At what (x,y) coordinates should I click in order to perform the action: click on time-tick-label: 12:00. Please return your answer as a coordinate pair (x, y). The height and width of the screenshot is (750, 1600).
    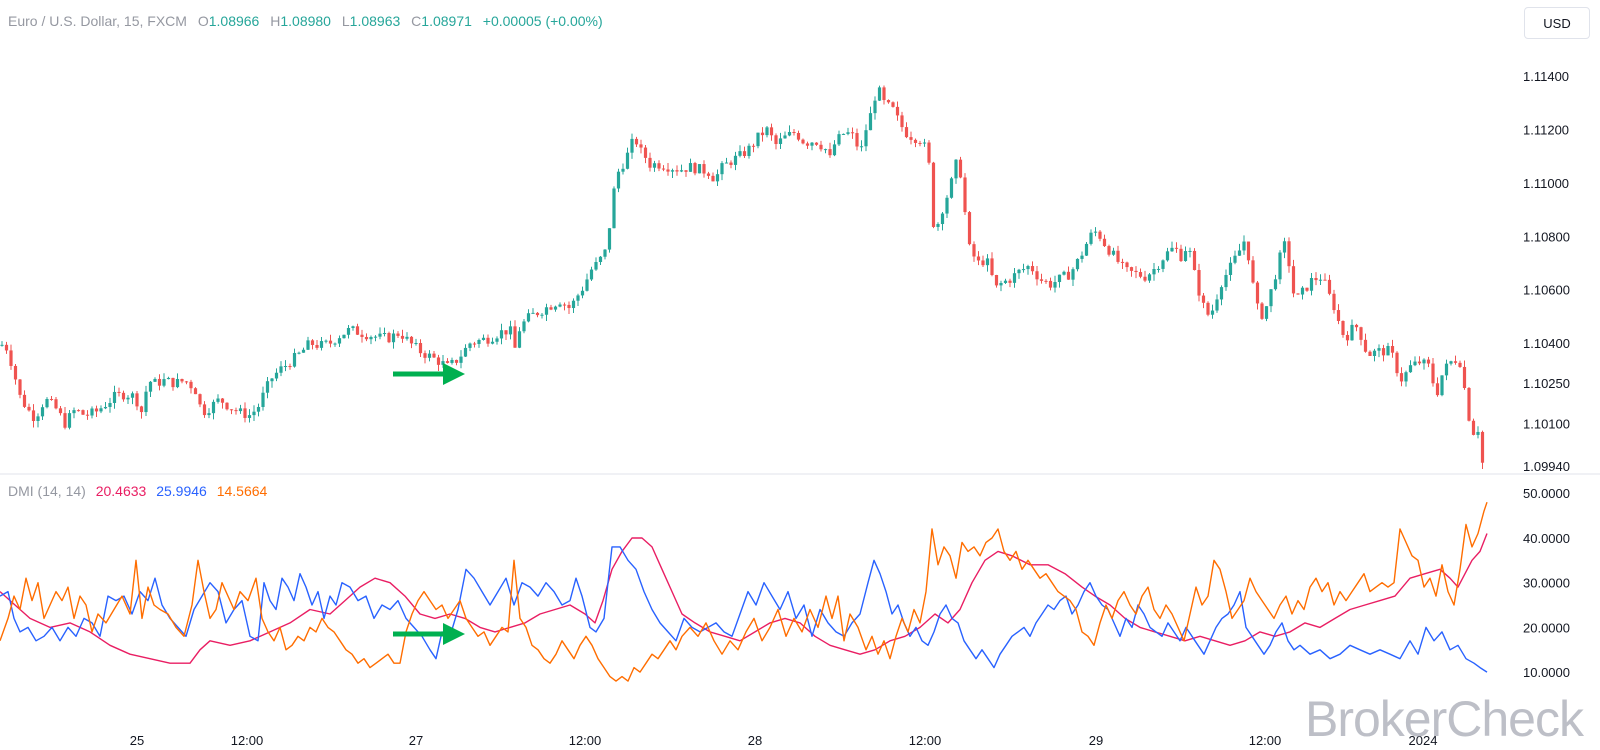
    Looking at the image, I should click on (585, 740).